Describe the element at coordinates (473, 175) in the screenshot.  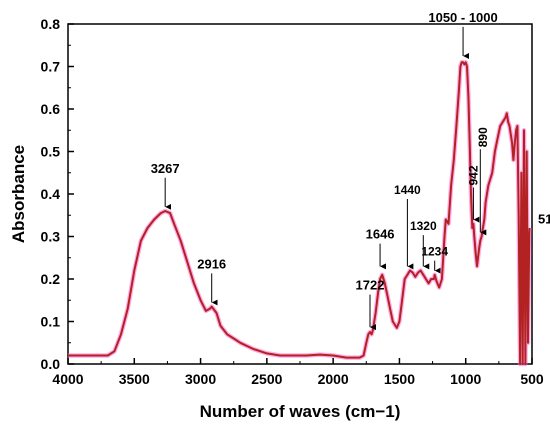
I see `annotation-label: 942` at that location.